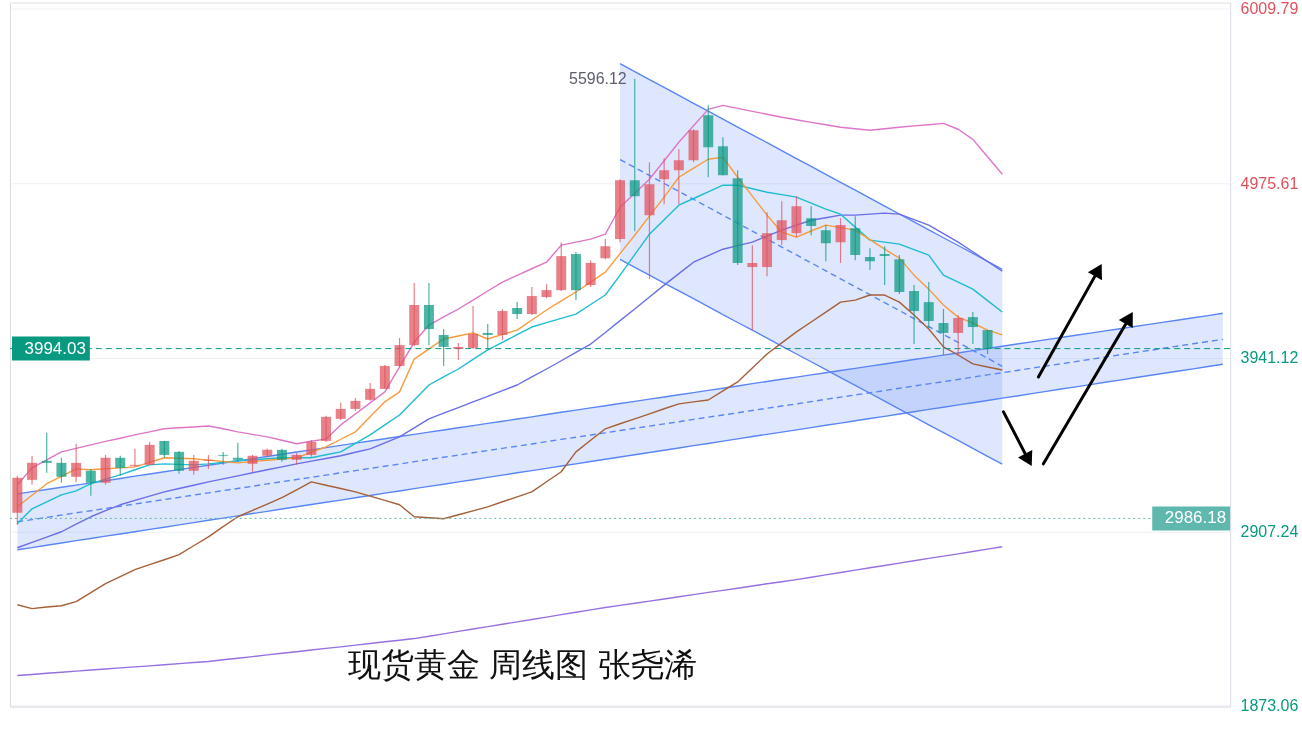  Describe the element at coordinates (522, 665) in the screenshot. I see `text: 现货黄金 周线图 张尧浠` at that location.